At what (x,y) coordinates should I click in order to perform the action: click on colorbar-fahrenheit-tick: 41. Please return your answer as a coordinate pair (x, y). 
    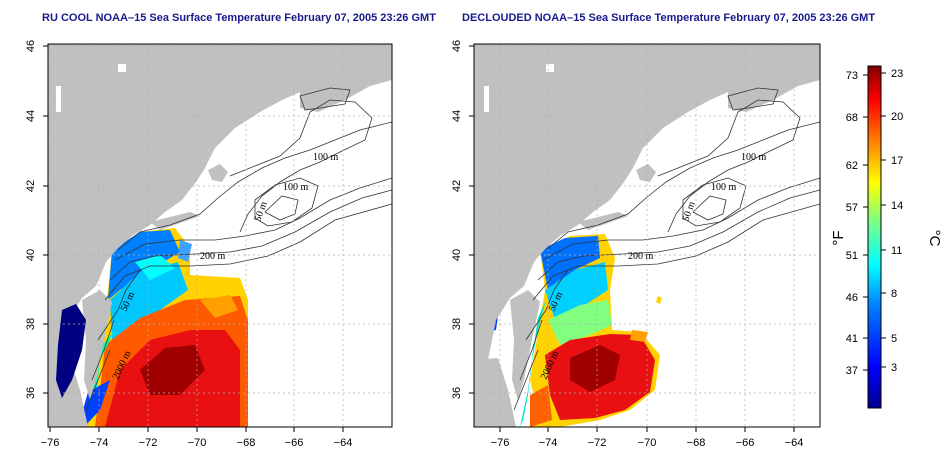
    Looking at the image, I should click on (852, 339).